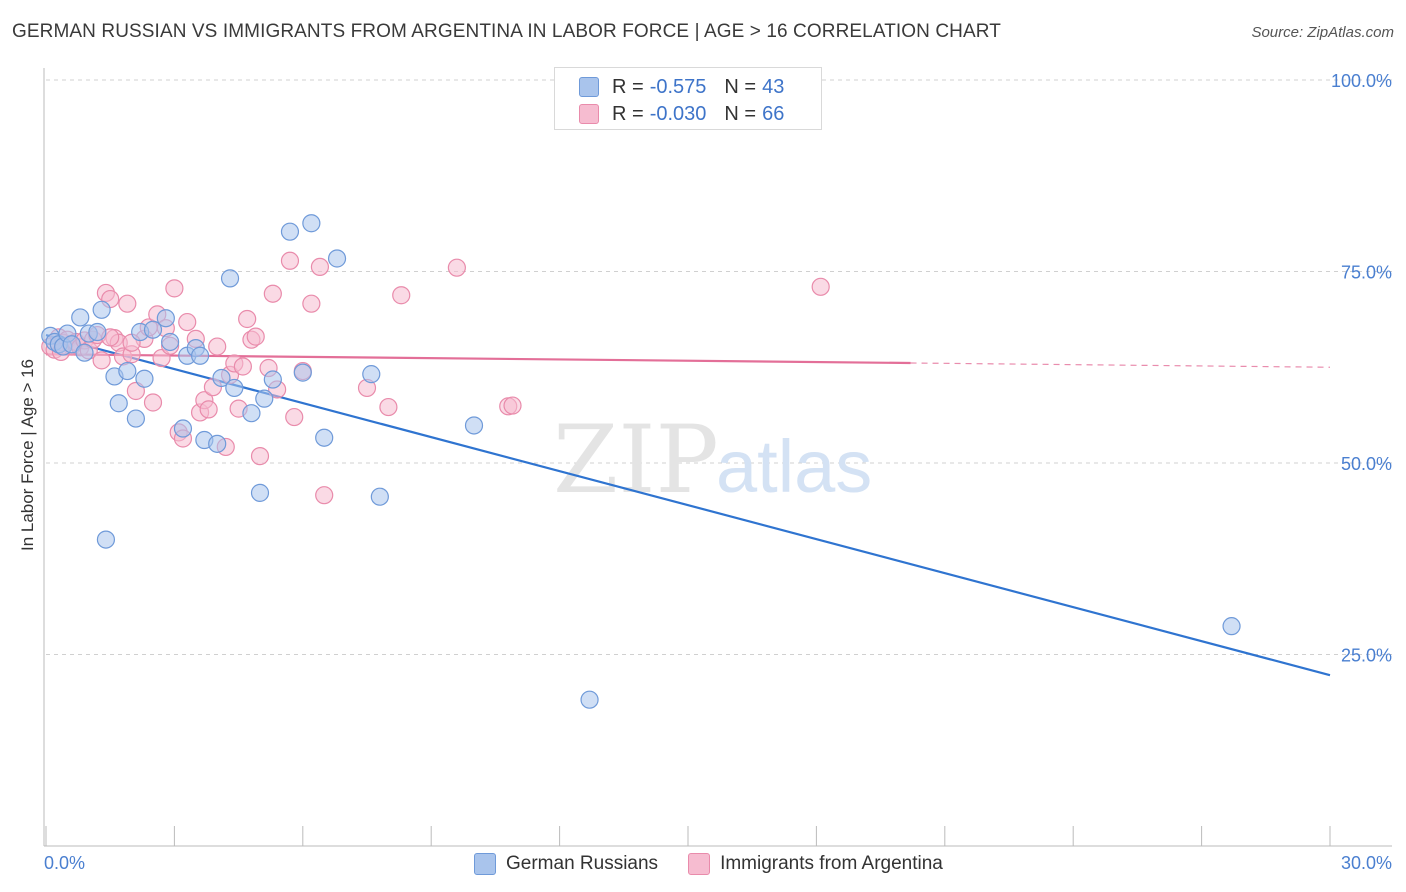  What do you see at coordinates (27, 455) in the screenshot?
I see `y-axis-label: In Labor Force | Age > 16` at bounding box center [27, 455].